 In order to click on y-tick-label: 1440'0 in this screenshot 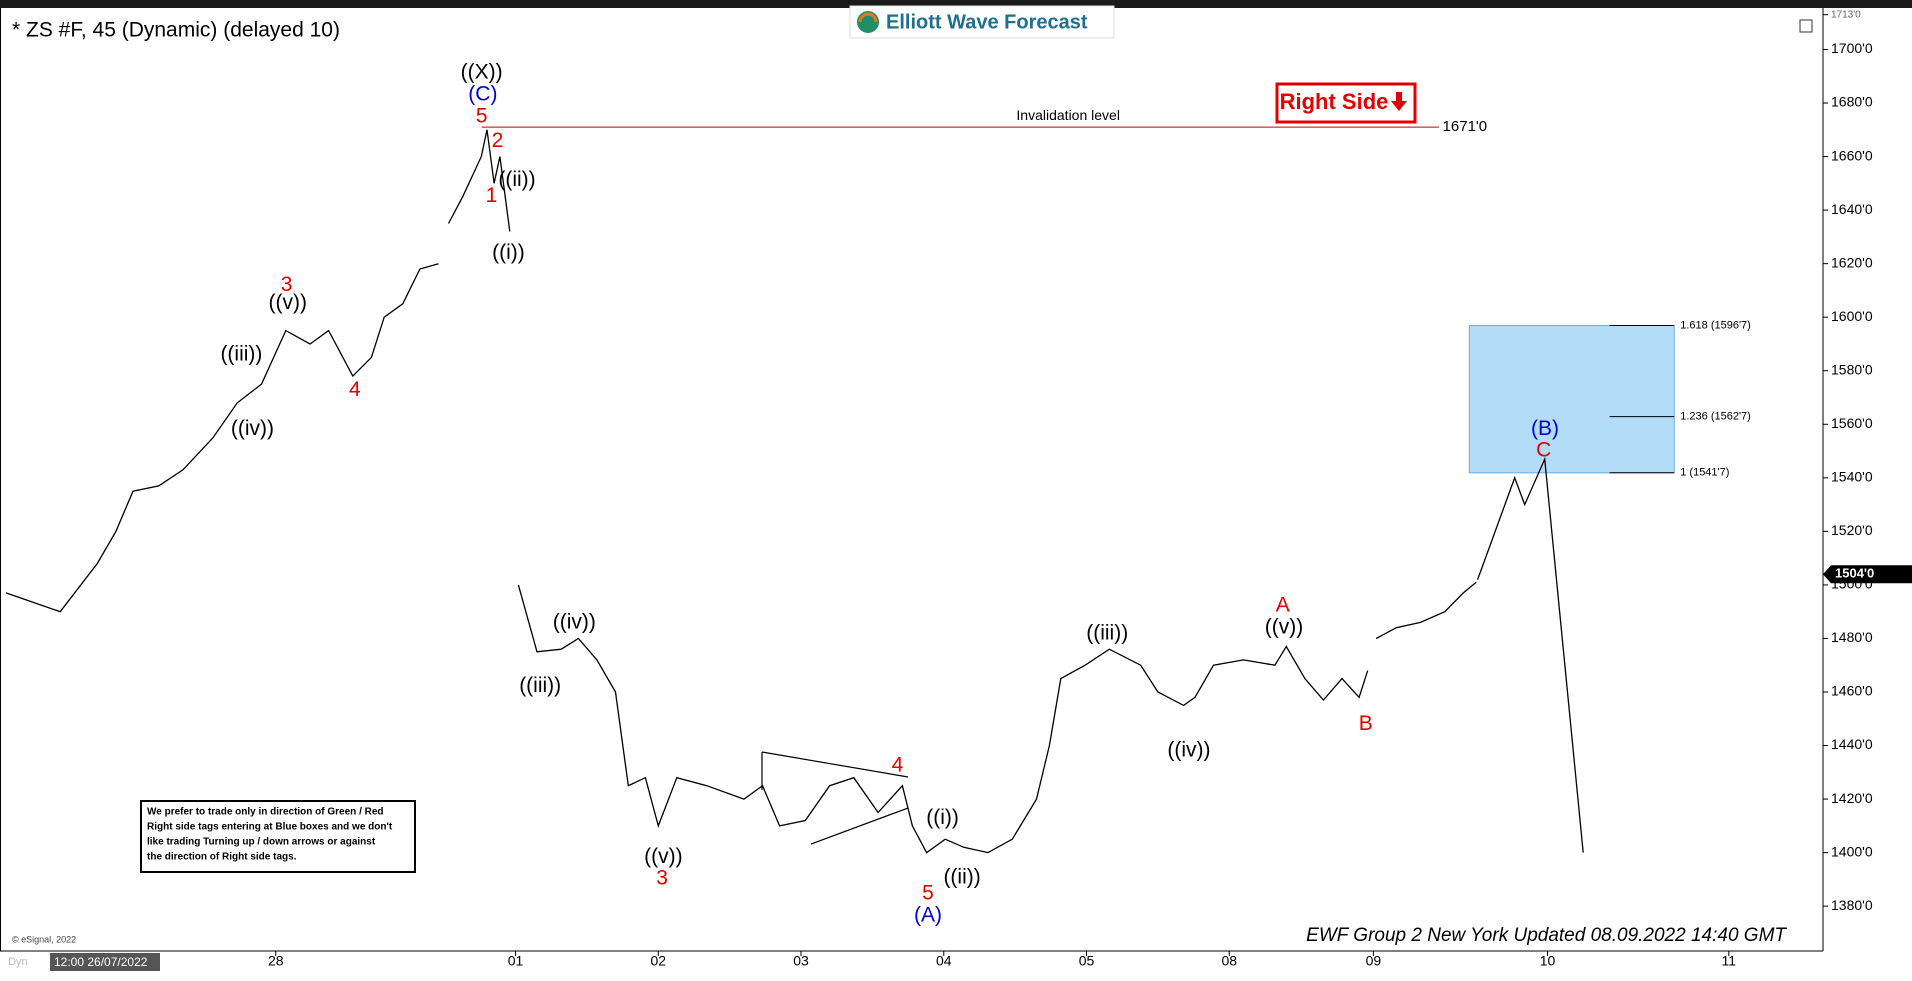, I will do `click(1852, 744)`.